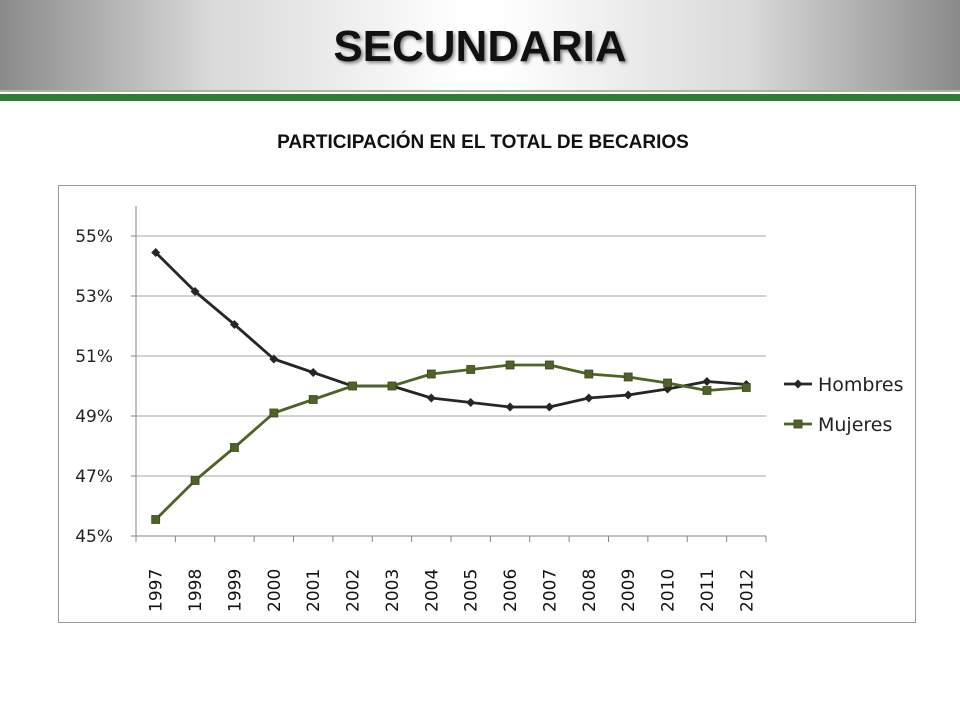  Describe the element at coordinates (94, 477) in the screenshot. I see `y-tick-label: 47%` at that location.